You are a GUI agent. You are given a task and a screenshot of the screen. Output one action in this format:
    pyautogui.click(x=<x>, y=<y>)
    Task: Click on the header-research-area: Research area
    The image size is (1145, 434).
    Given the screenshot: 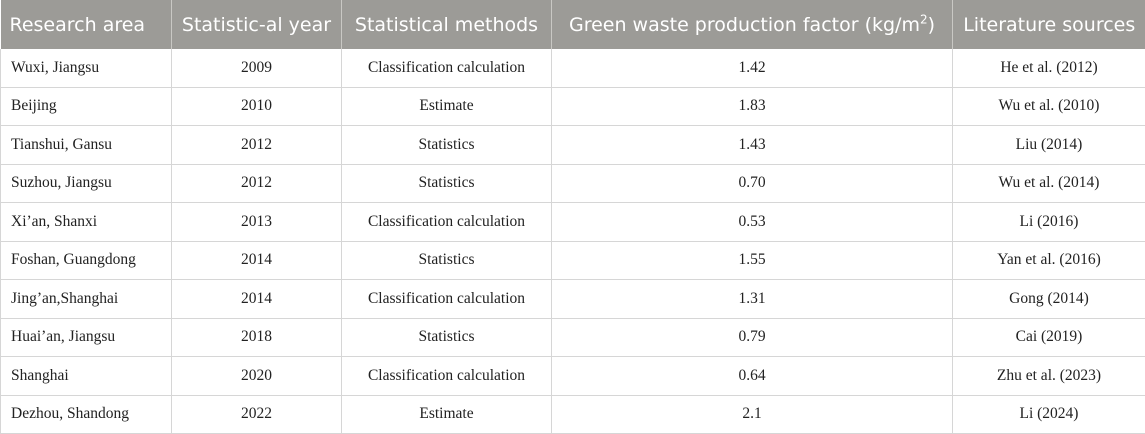 What is the action you would take?
    pyautogui.click(x=86, y=24)
    